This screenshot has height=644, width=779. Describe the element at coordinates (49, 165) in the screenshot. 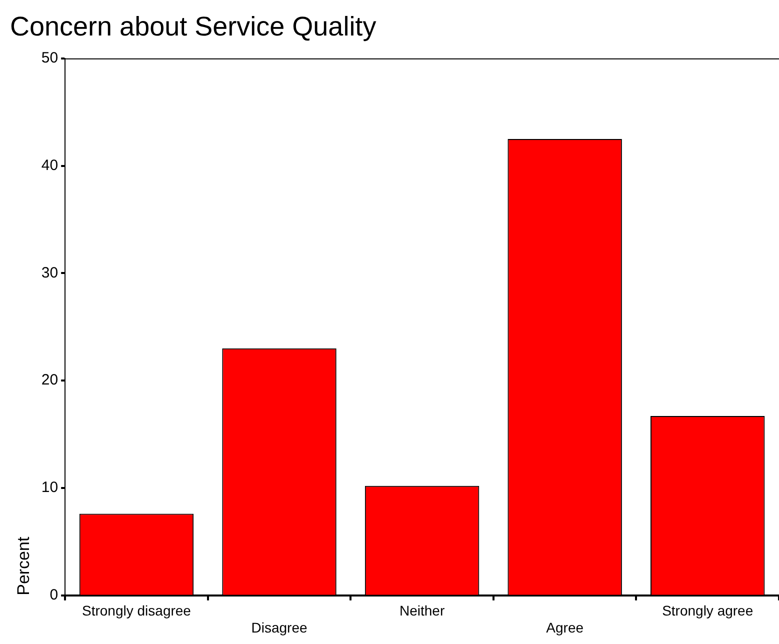

I see `y-tick-label: 40` at that location.